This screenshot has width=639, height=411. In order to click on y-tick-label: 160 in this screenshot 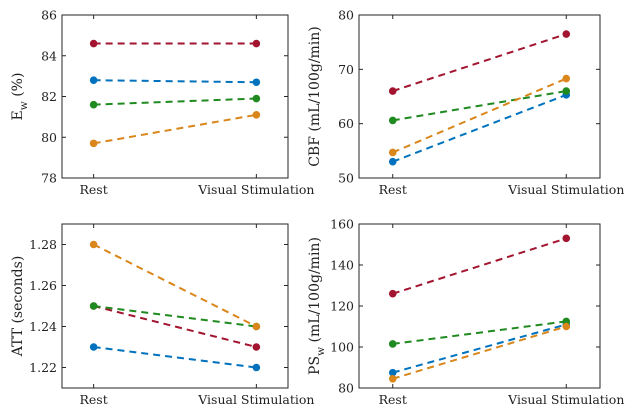, I will do `click(342, 224)`.